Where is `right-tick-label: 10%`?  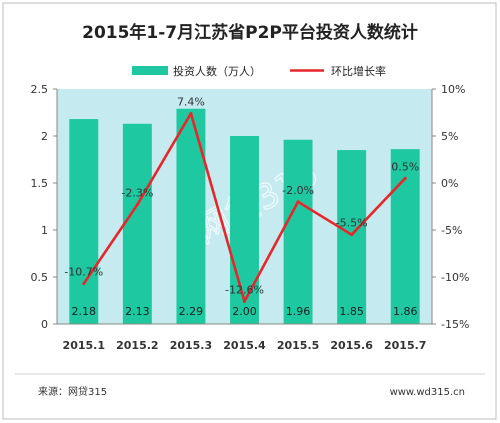
right-tick-label: 10% is located at coordinates (453, 89).